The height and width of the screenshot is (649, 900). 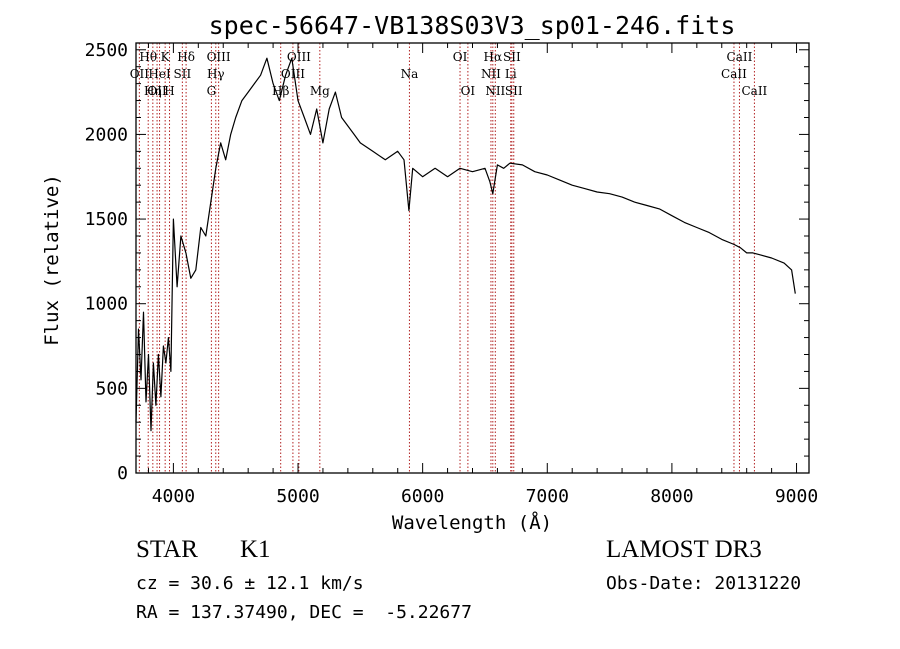 What do you see at coordinates (684, 549) in the screenshot?
I see `survey-name: LAMOST DR3` at bounding box center [684, 549].